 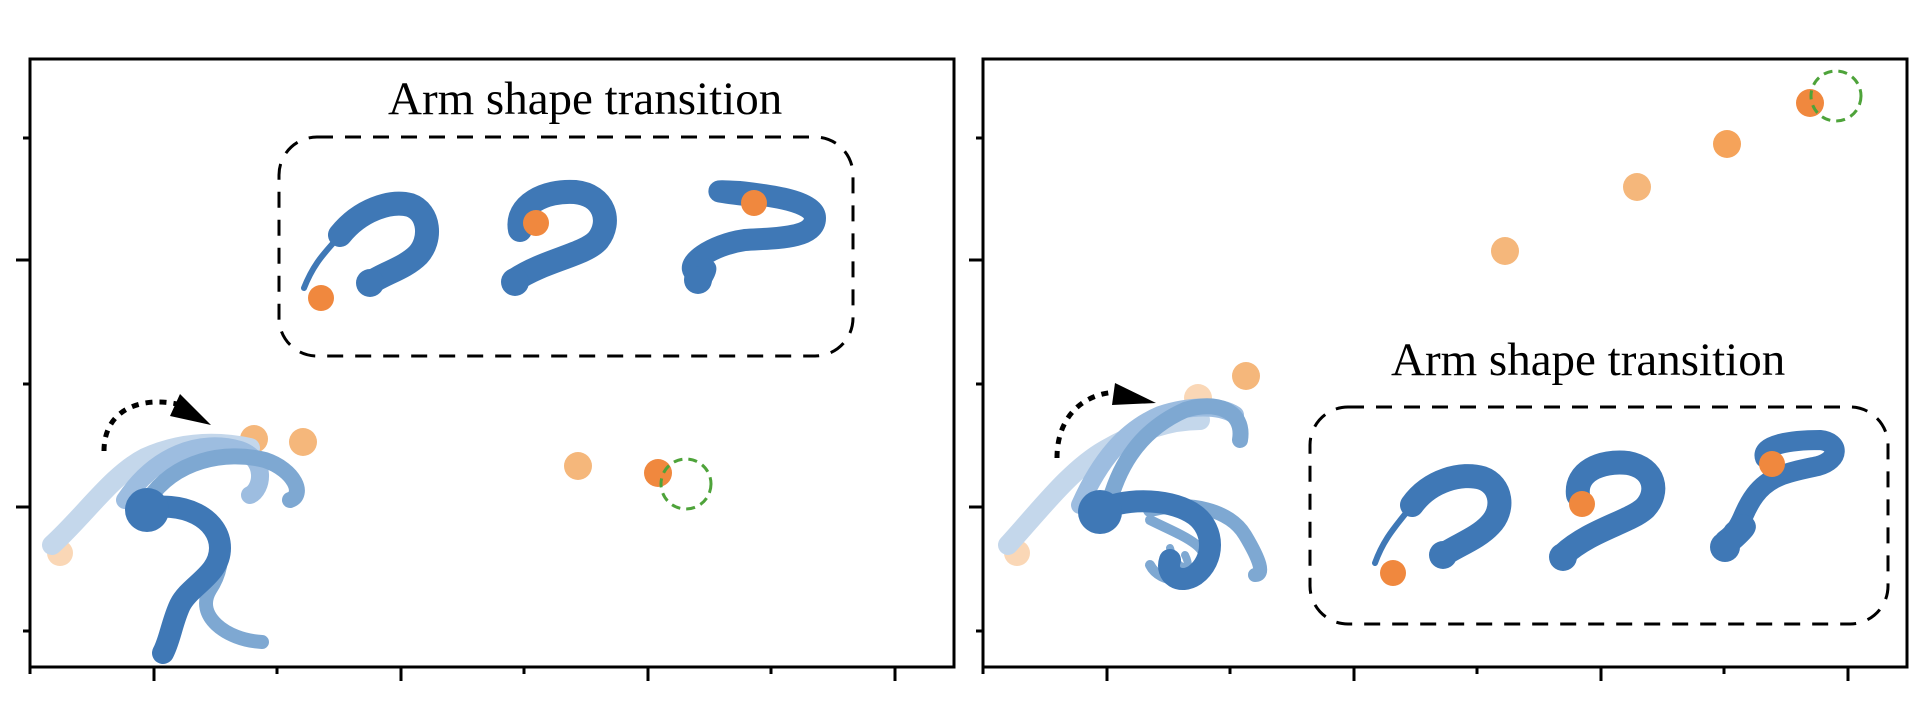 What do you see at coordinates (179, 579) in the screenshot?
I see `left-arm-current` at bounding box center [179, 579].